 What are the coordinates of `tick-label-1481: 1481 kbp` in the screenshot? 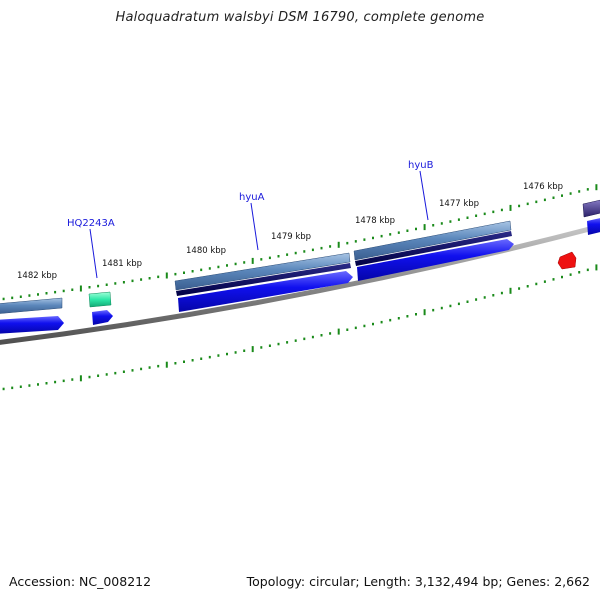 It's located at (122, 264).